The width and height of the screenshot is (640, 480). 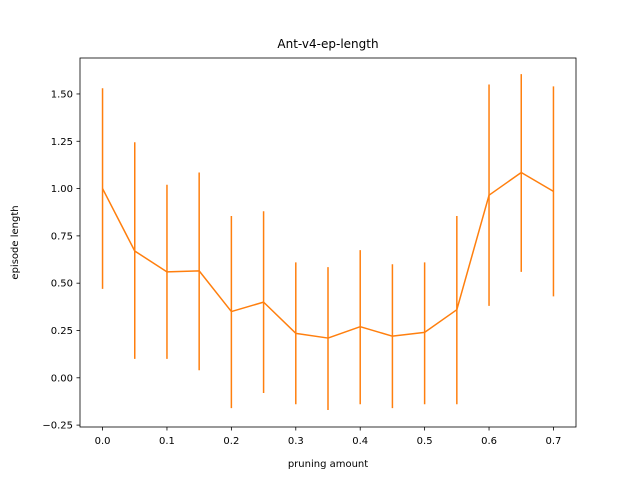 What do you see at coordinates (328, 464) in the screenshot?
I see `x-axis-label: pruning amount` at bounding box center [328, 464].